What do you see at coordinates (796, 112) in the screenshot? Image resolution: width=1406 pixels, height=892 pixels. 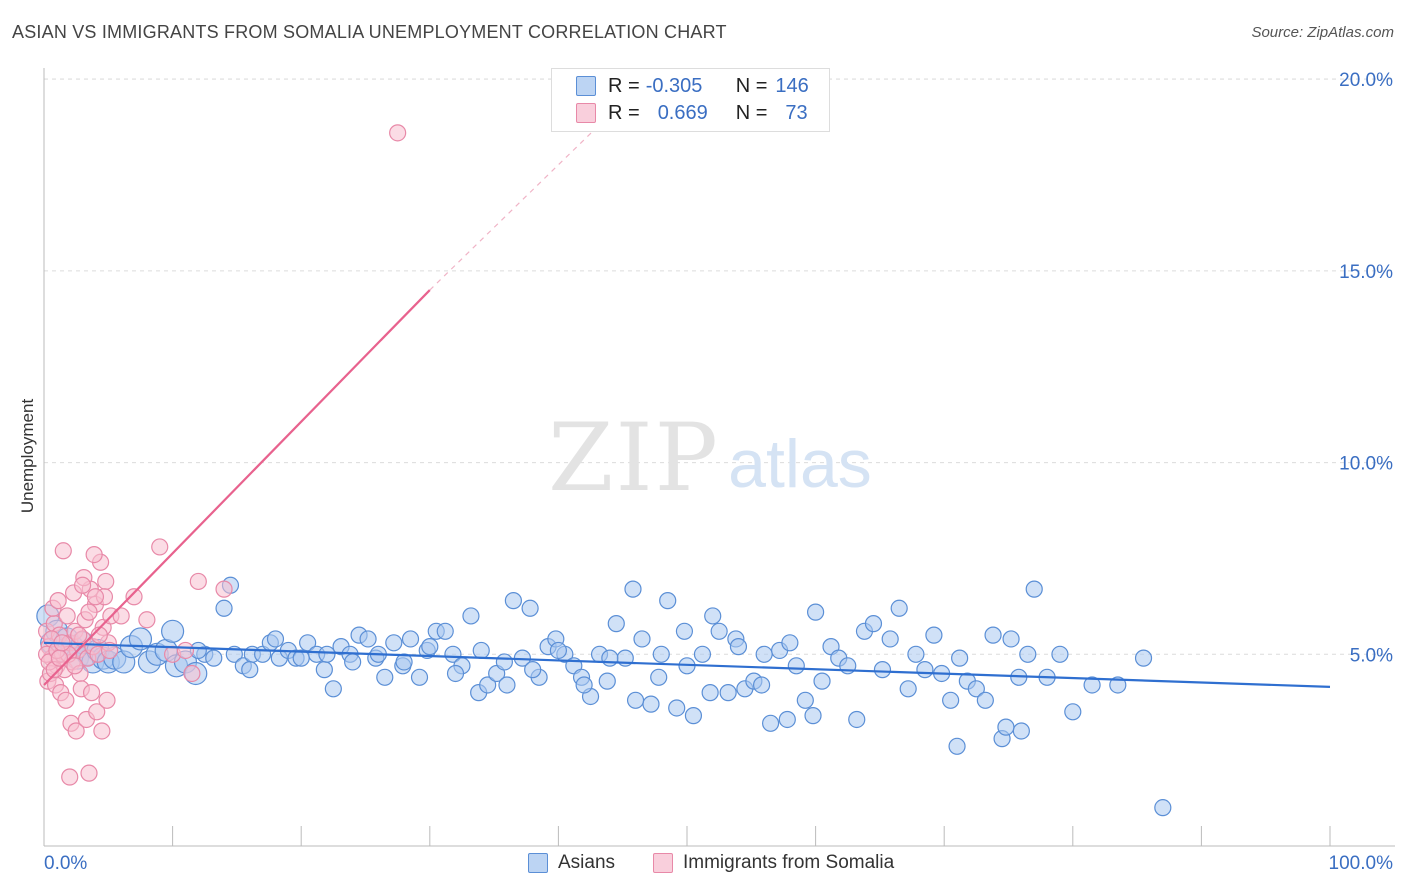 I see `legend-n-value: 73` at bounding box center [796, 112].